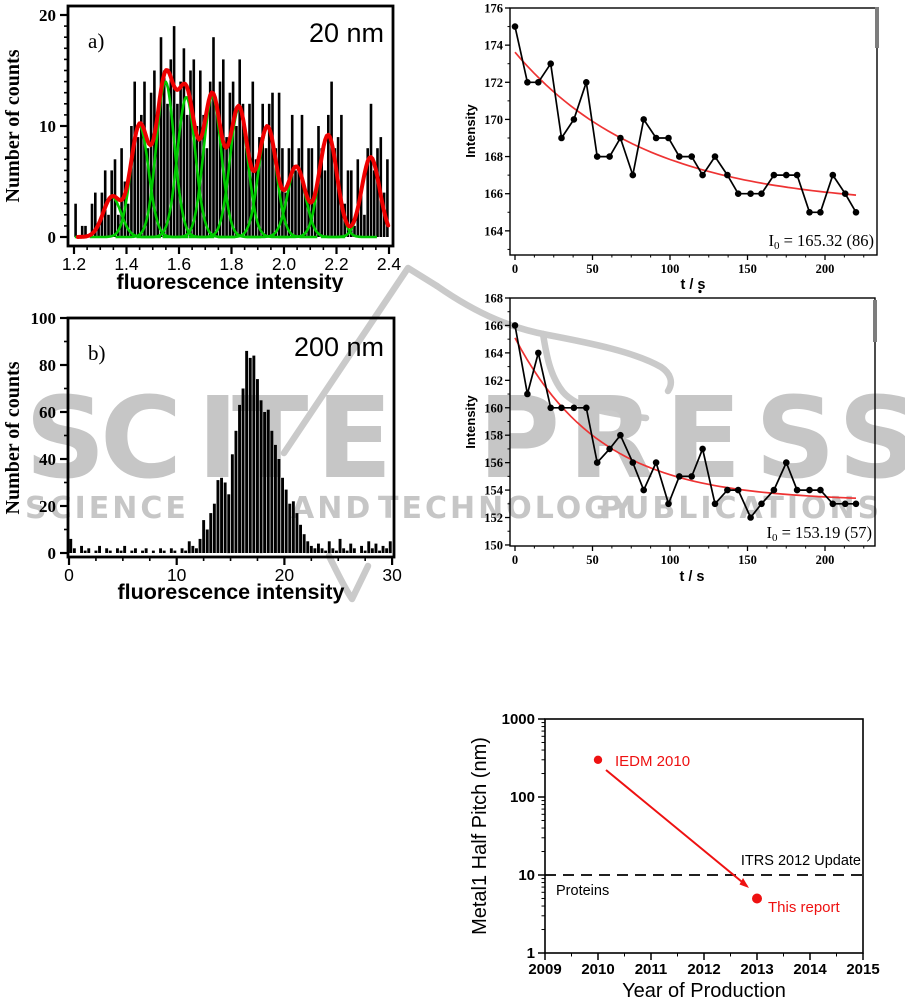 The height and width of the screenshot is (1004, 905). Describe the element at coordinates (756, 969) in the screenshot. I see `x-tick-label: 2013` at that location.